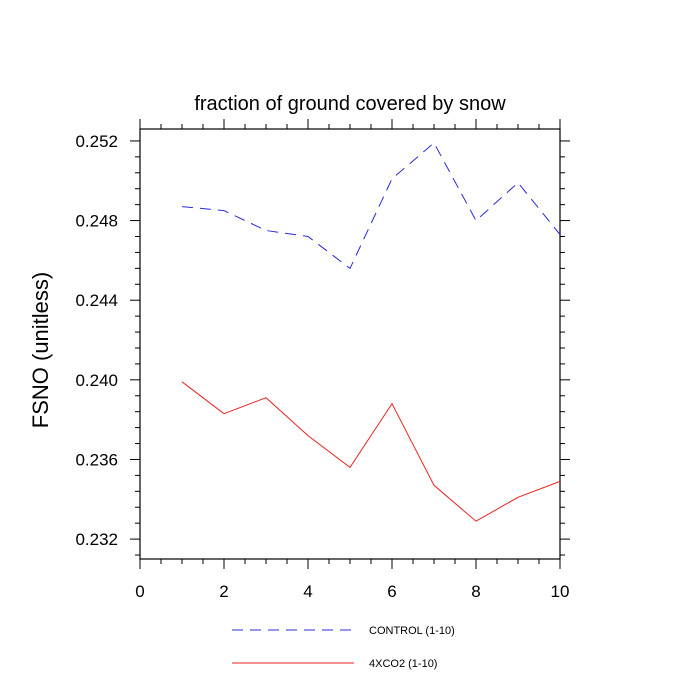  I want to click on x-tick-label: 2, so click(223, 591).